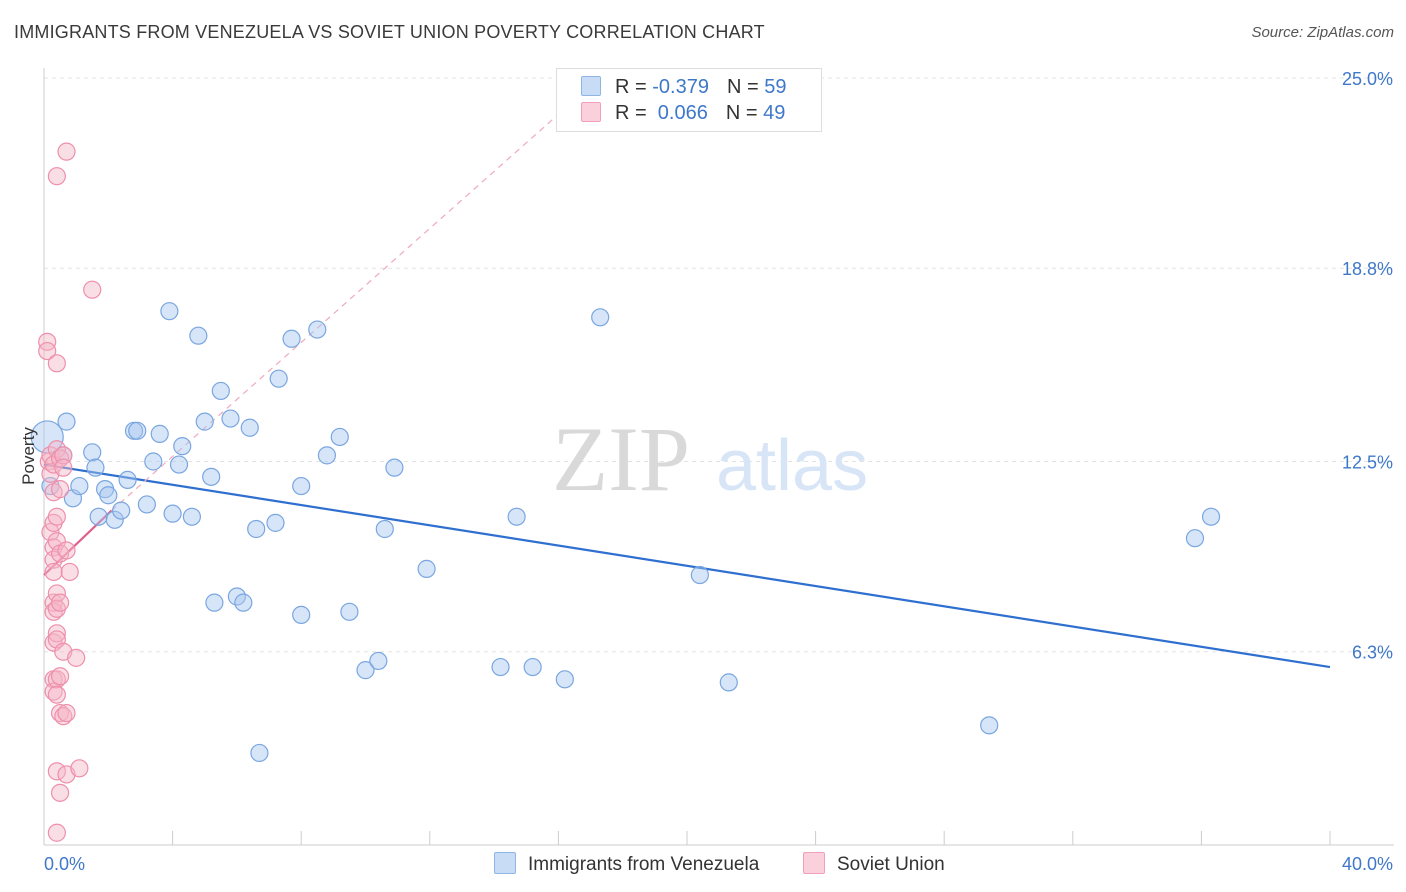  Describe the element at coordinates (792, 466) in the screenshot. I see `watermark-atlas: atlas` at that location.